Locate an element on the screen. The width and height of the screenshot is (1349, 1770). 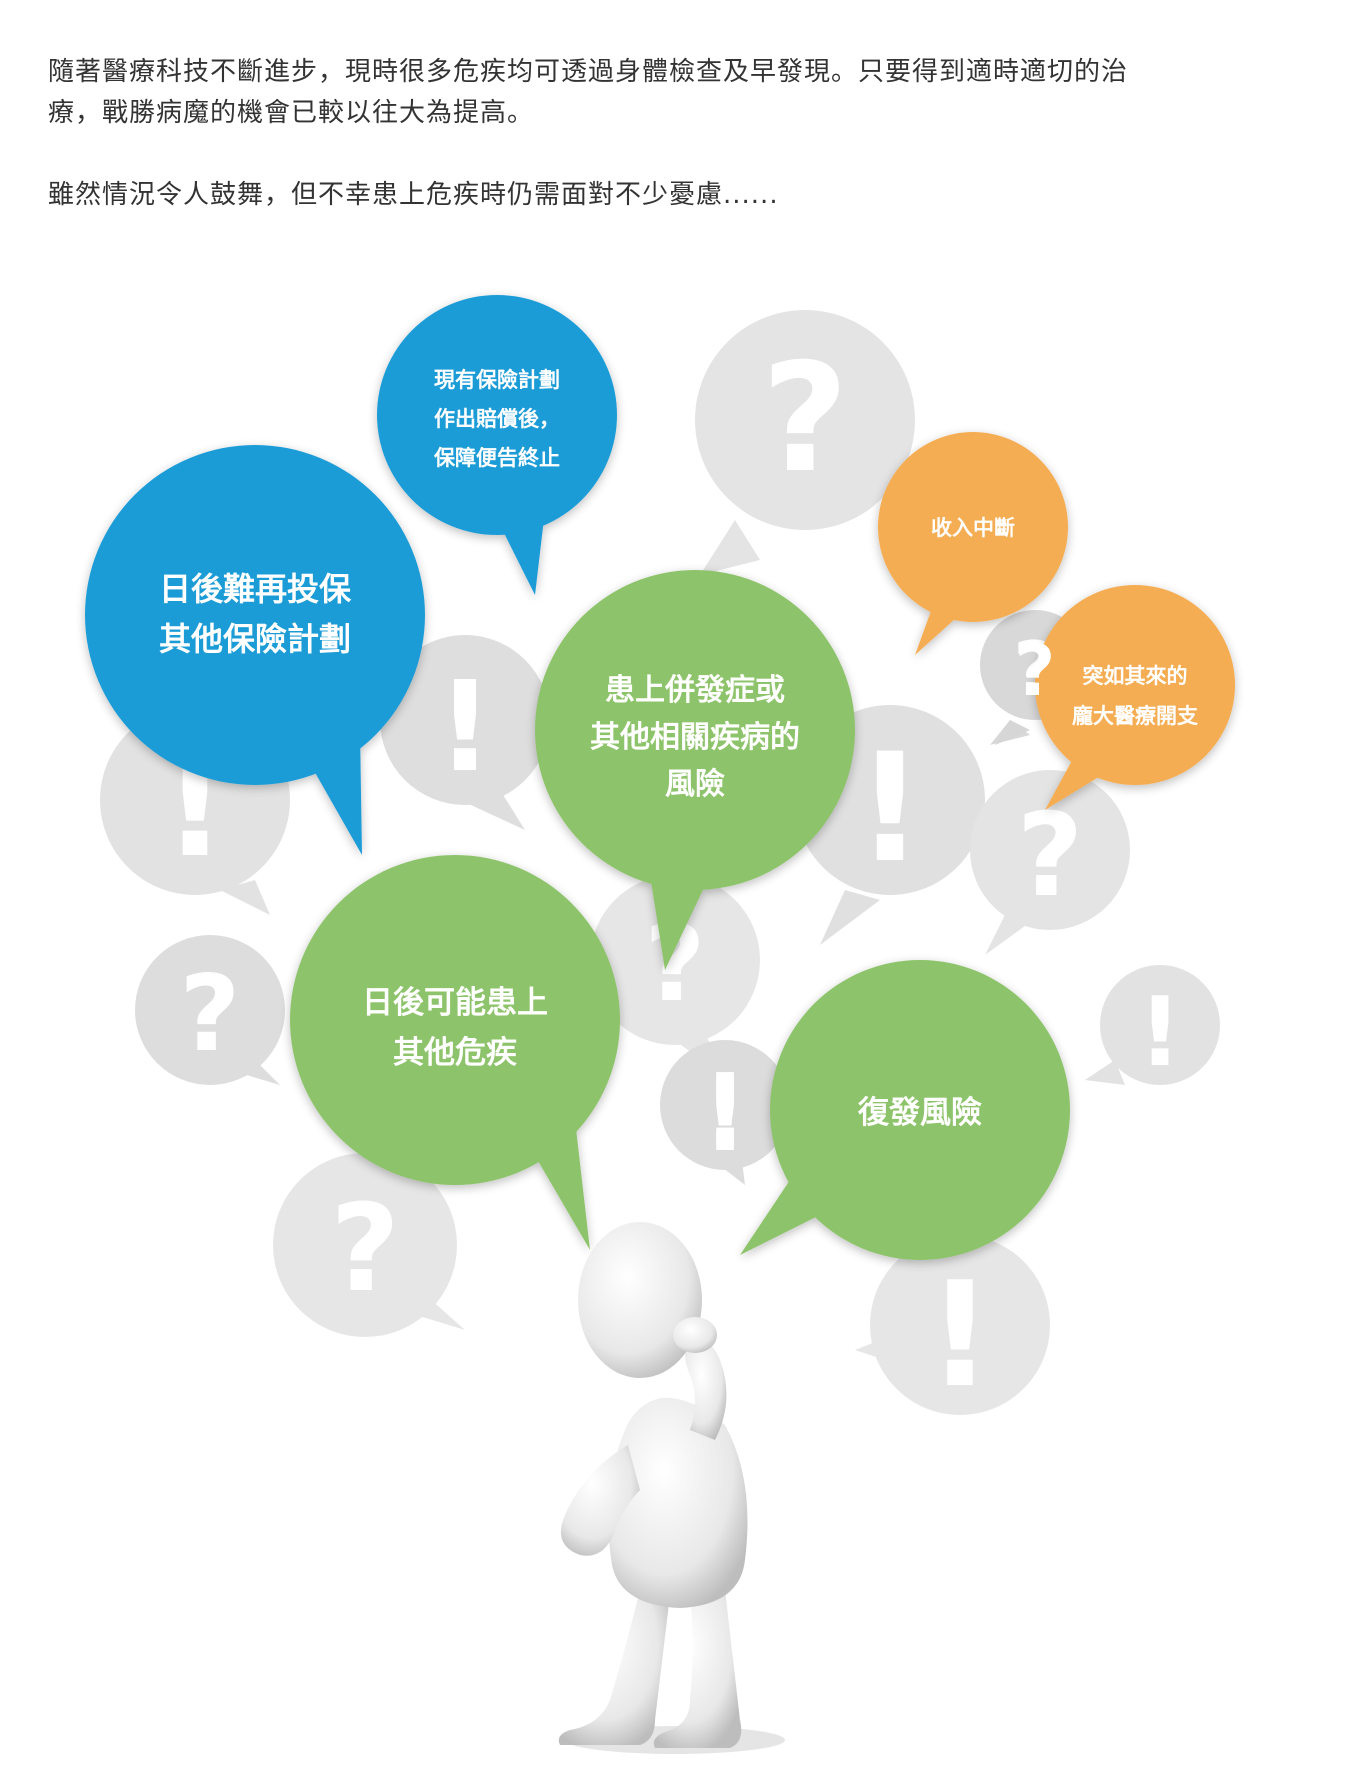
intro-paragraph-1-line-2: 療，戰勝病魔的機會已較以往大為提高。 is located at coordinates (291, 113).